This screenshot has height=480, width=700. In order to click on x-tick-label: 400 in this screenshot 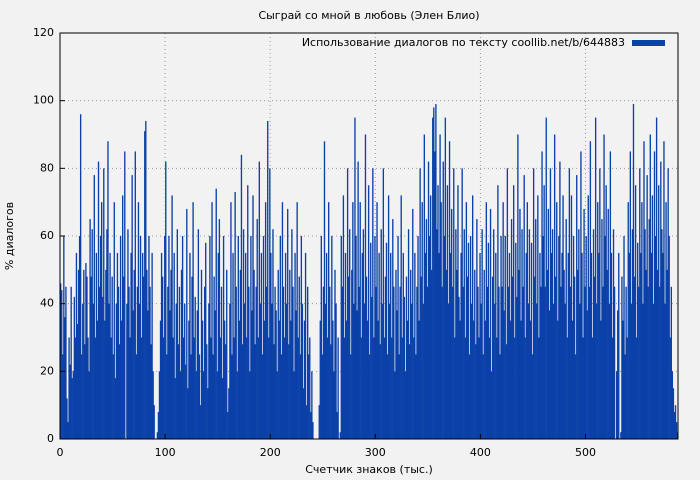, I will do `click(480, 452)`.